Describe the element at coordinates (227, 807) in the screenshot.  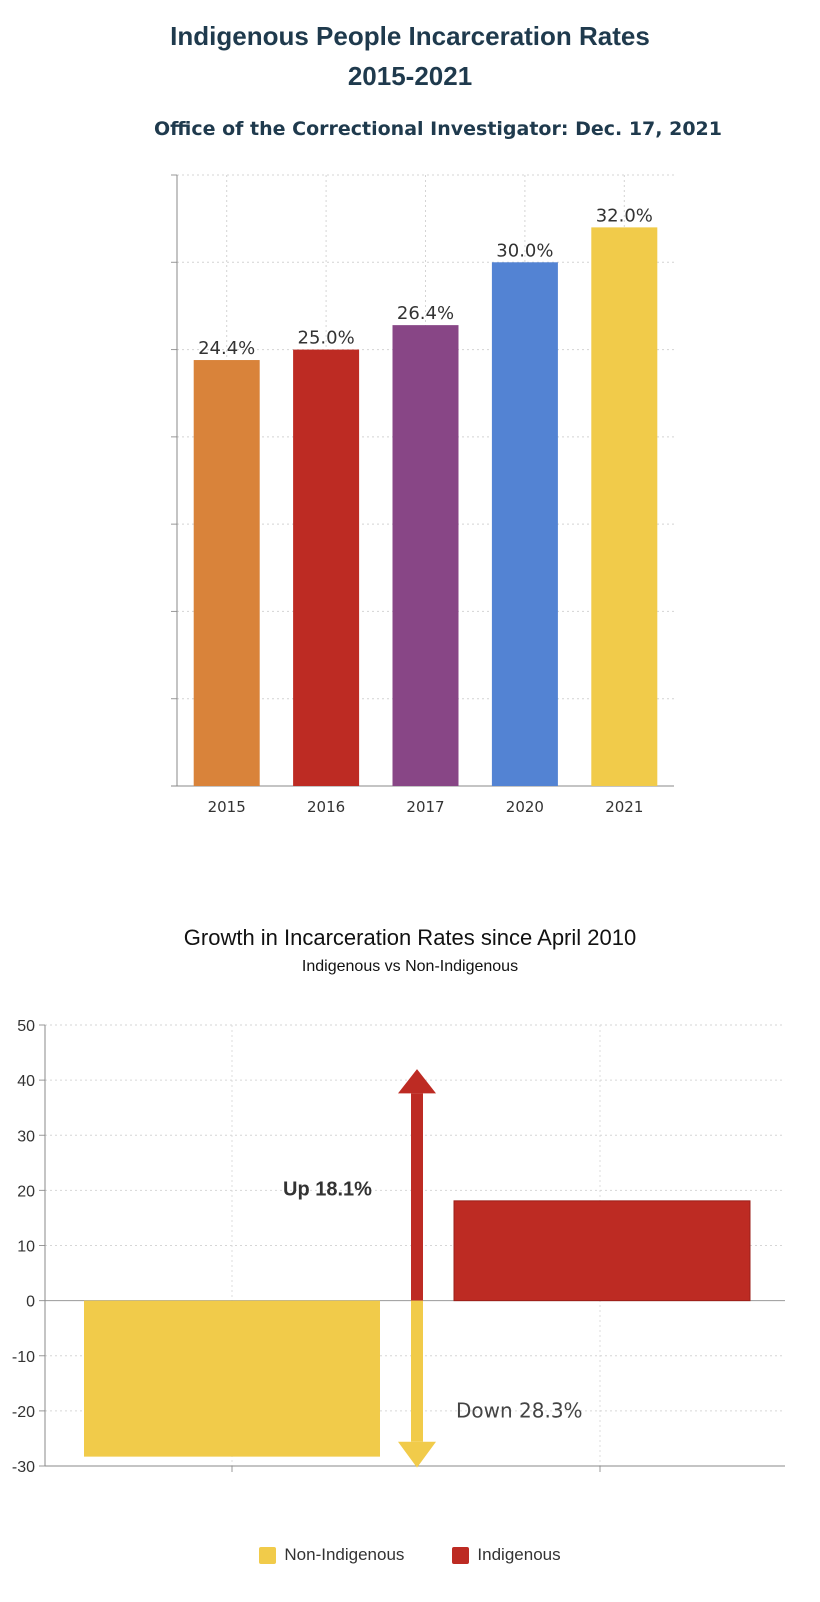
I see `x-tick-label-2015: 2015` at that location.